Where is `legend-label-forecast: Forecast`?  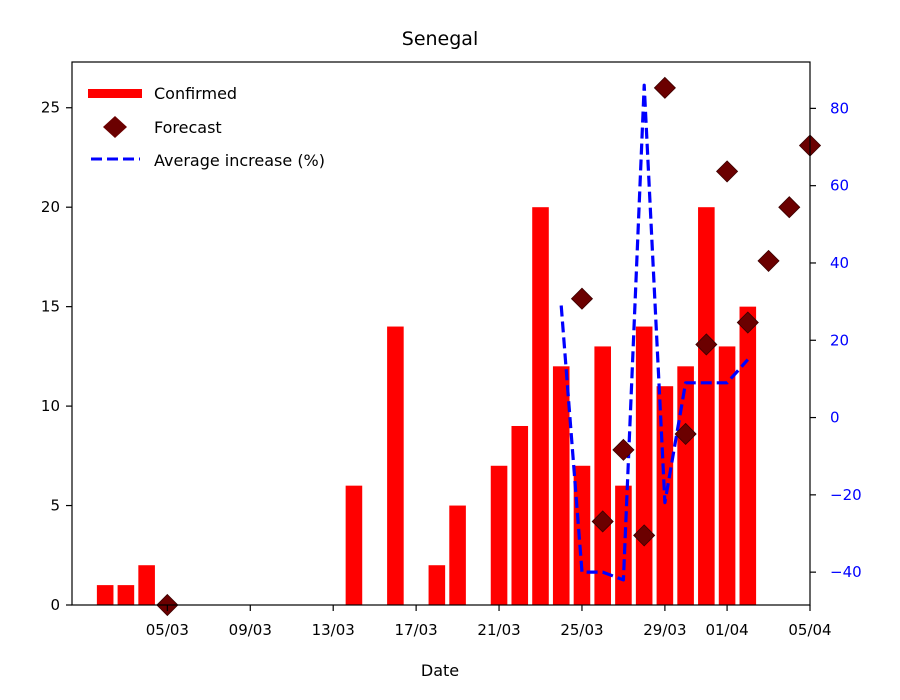 legend-label-forecast: Forecast is located at coordinates (188, 127).